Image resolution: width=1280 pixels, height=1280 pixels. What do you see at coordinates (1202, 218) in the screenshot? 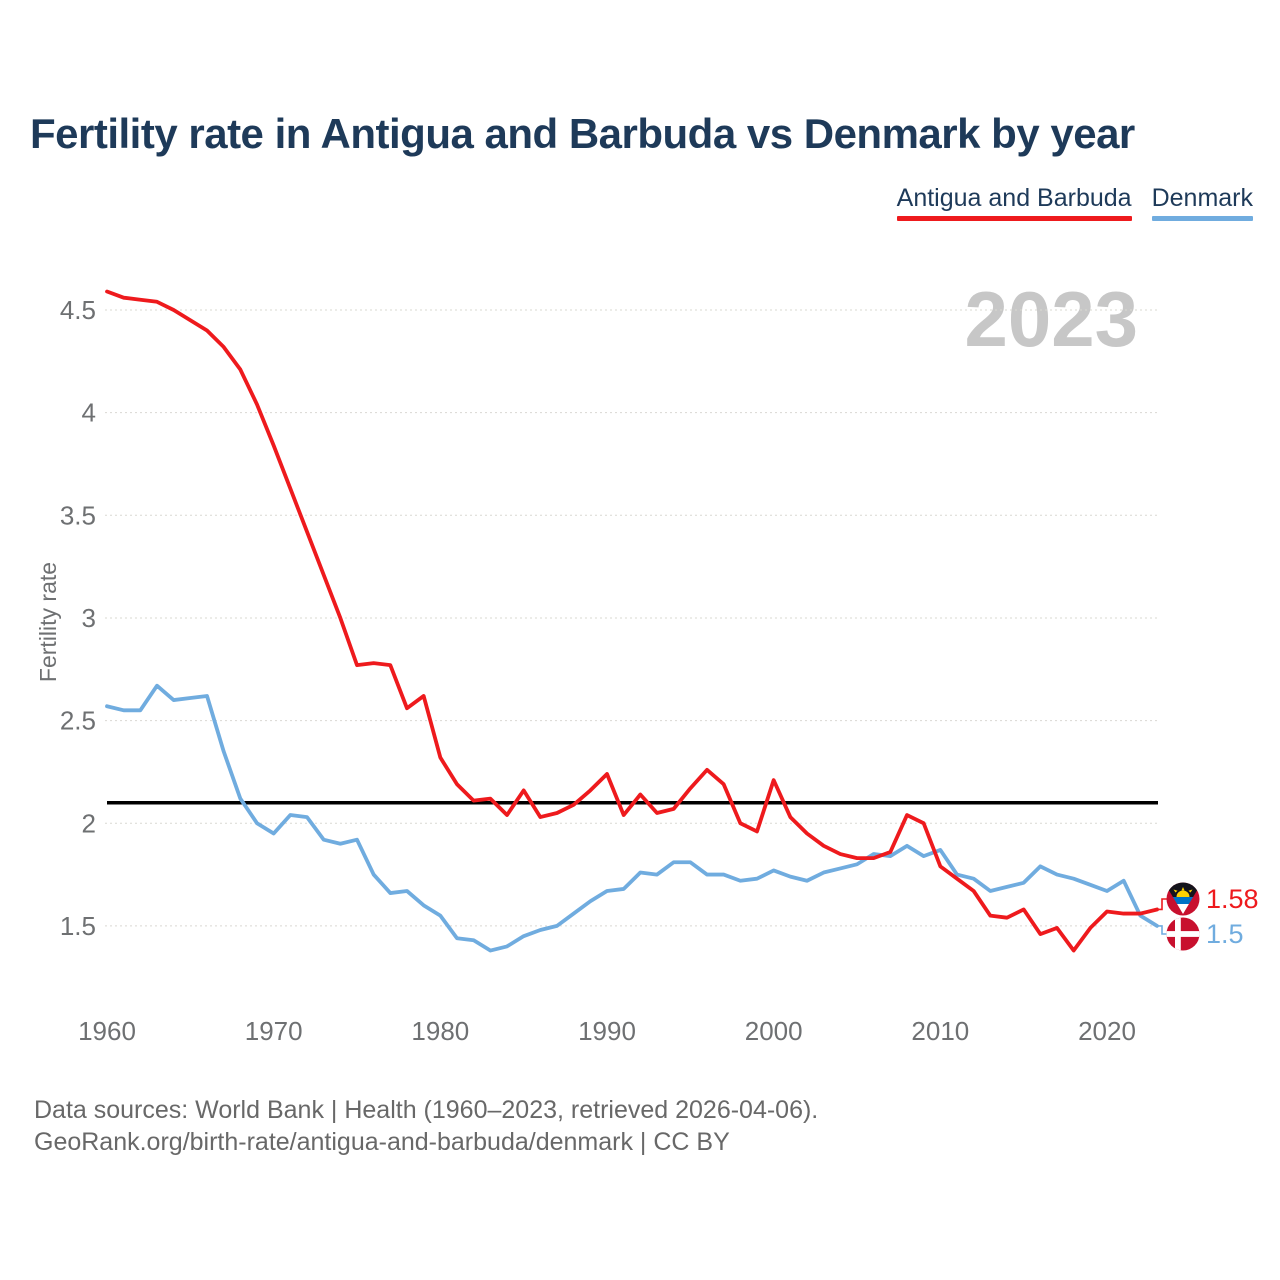
I see `legend-underline-denmark` at bounding box center [1202, 218].